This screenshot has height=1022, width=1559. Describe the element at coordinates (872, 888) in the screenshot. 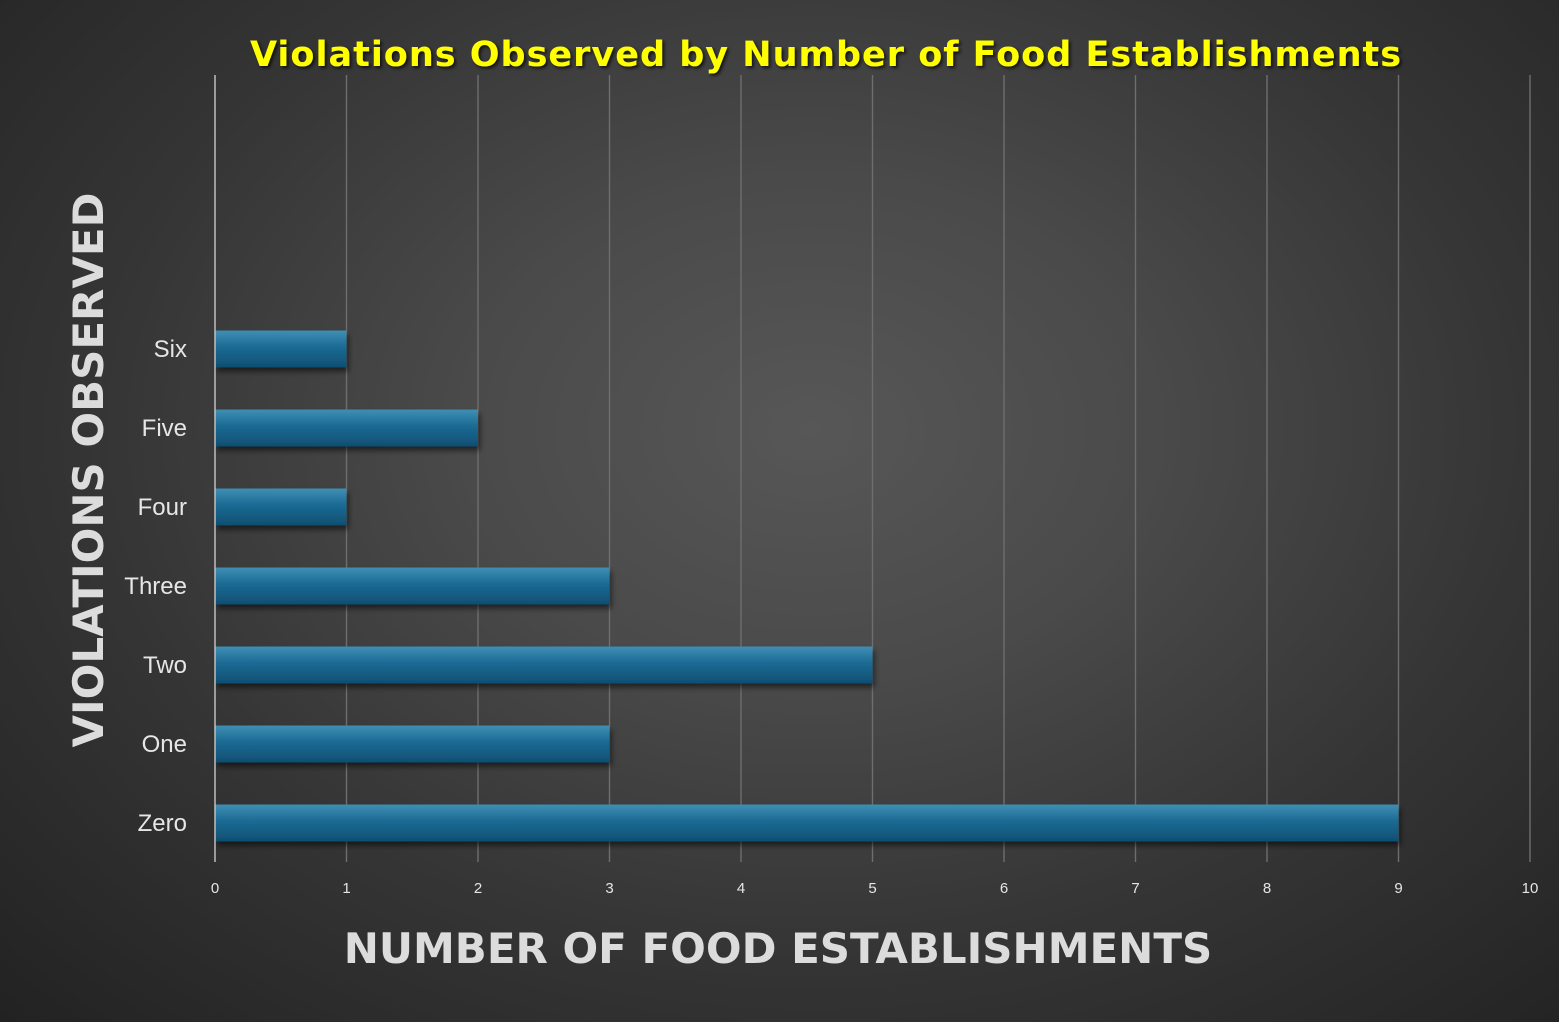

I see `x-tick-label: 5` at that location.